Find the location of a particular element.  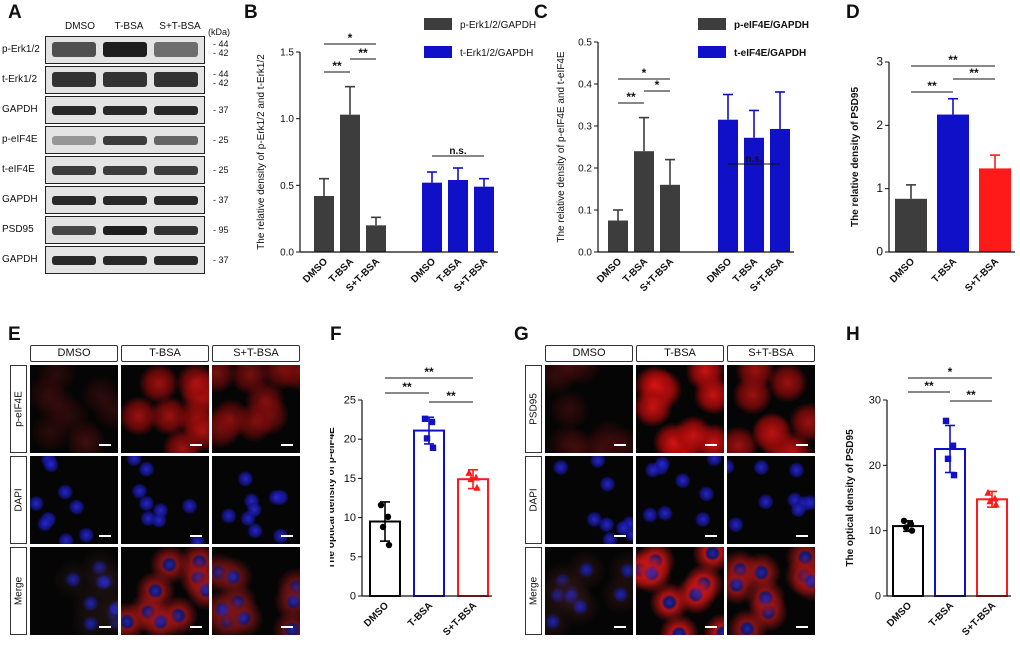

if-row-label-text: DAPI is located at coordinates (18, 500).